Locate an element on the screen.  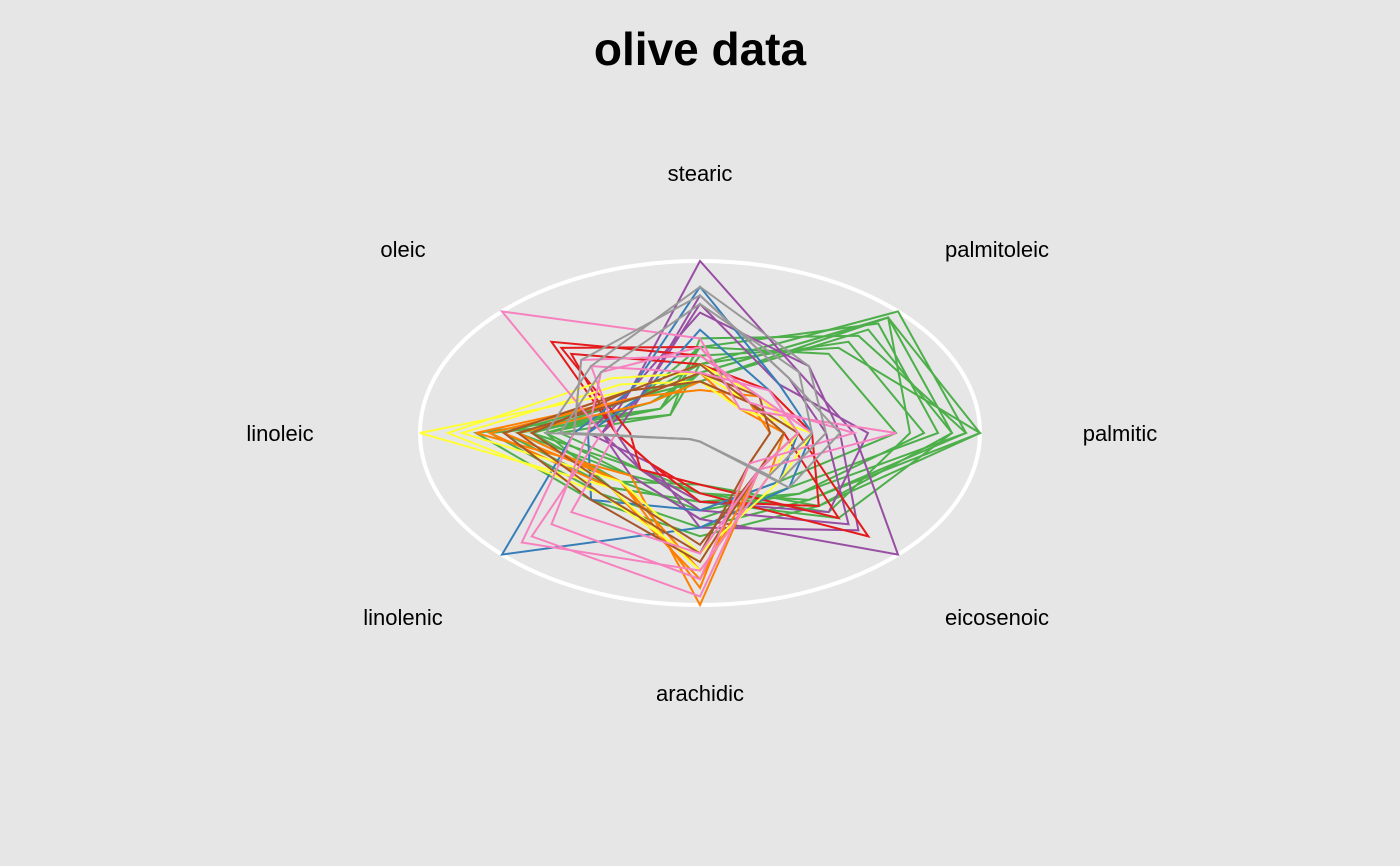
chart-title: olive data is located at coordinates (700, 49).